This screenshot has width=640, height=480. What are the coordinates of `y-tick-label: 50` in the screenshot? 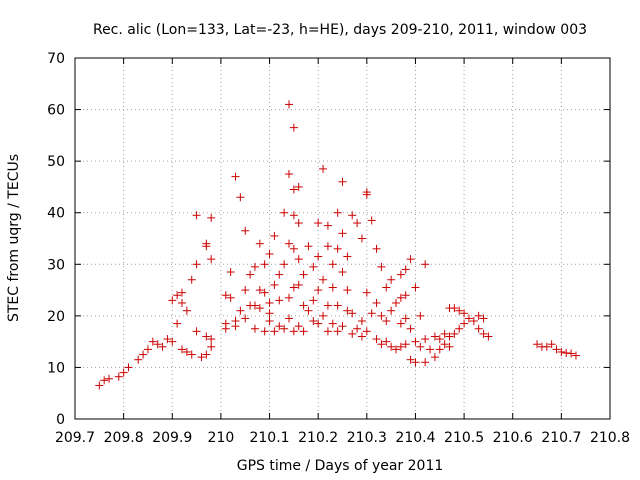 It's located at (56, 162).